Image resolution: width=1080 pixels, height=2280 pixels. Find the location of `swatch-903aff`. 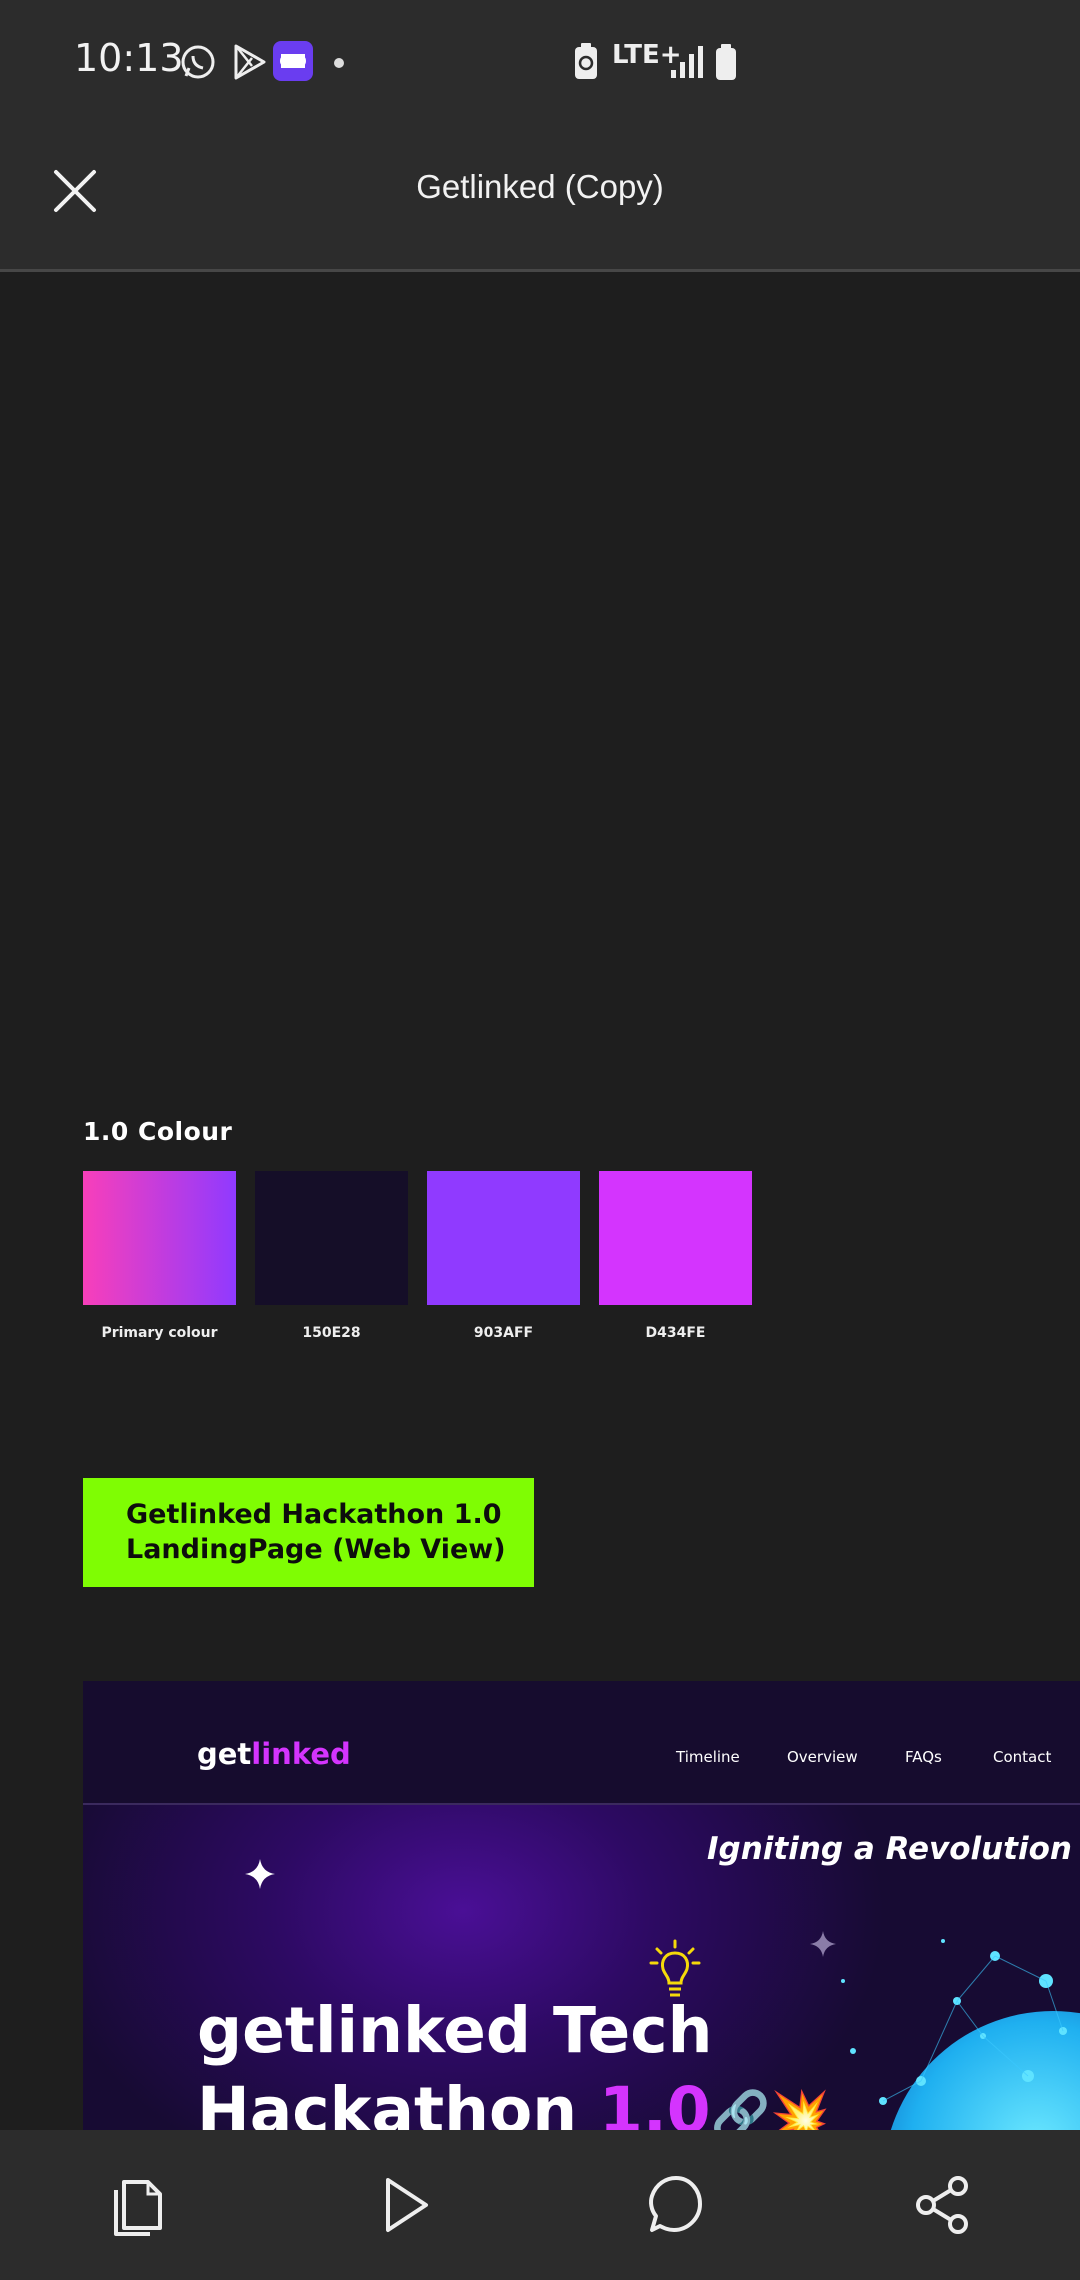

swatch-903aff is located at coordinates (503, 1238).